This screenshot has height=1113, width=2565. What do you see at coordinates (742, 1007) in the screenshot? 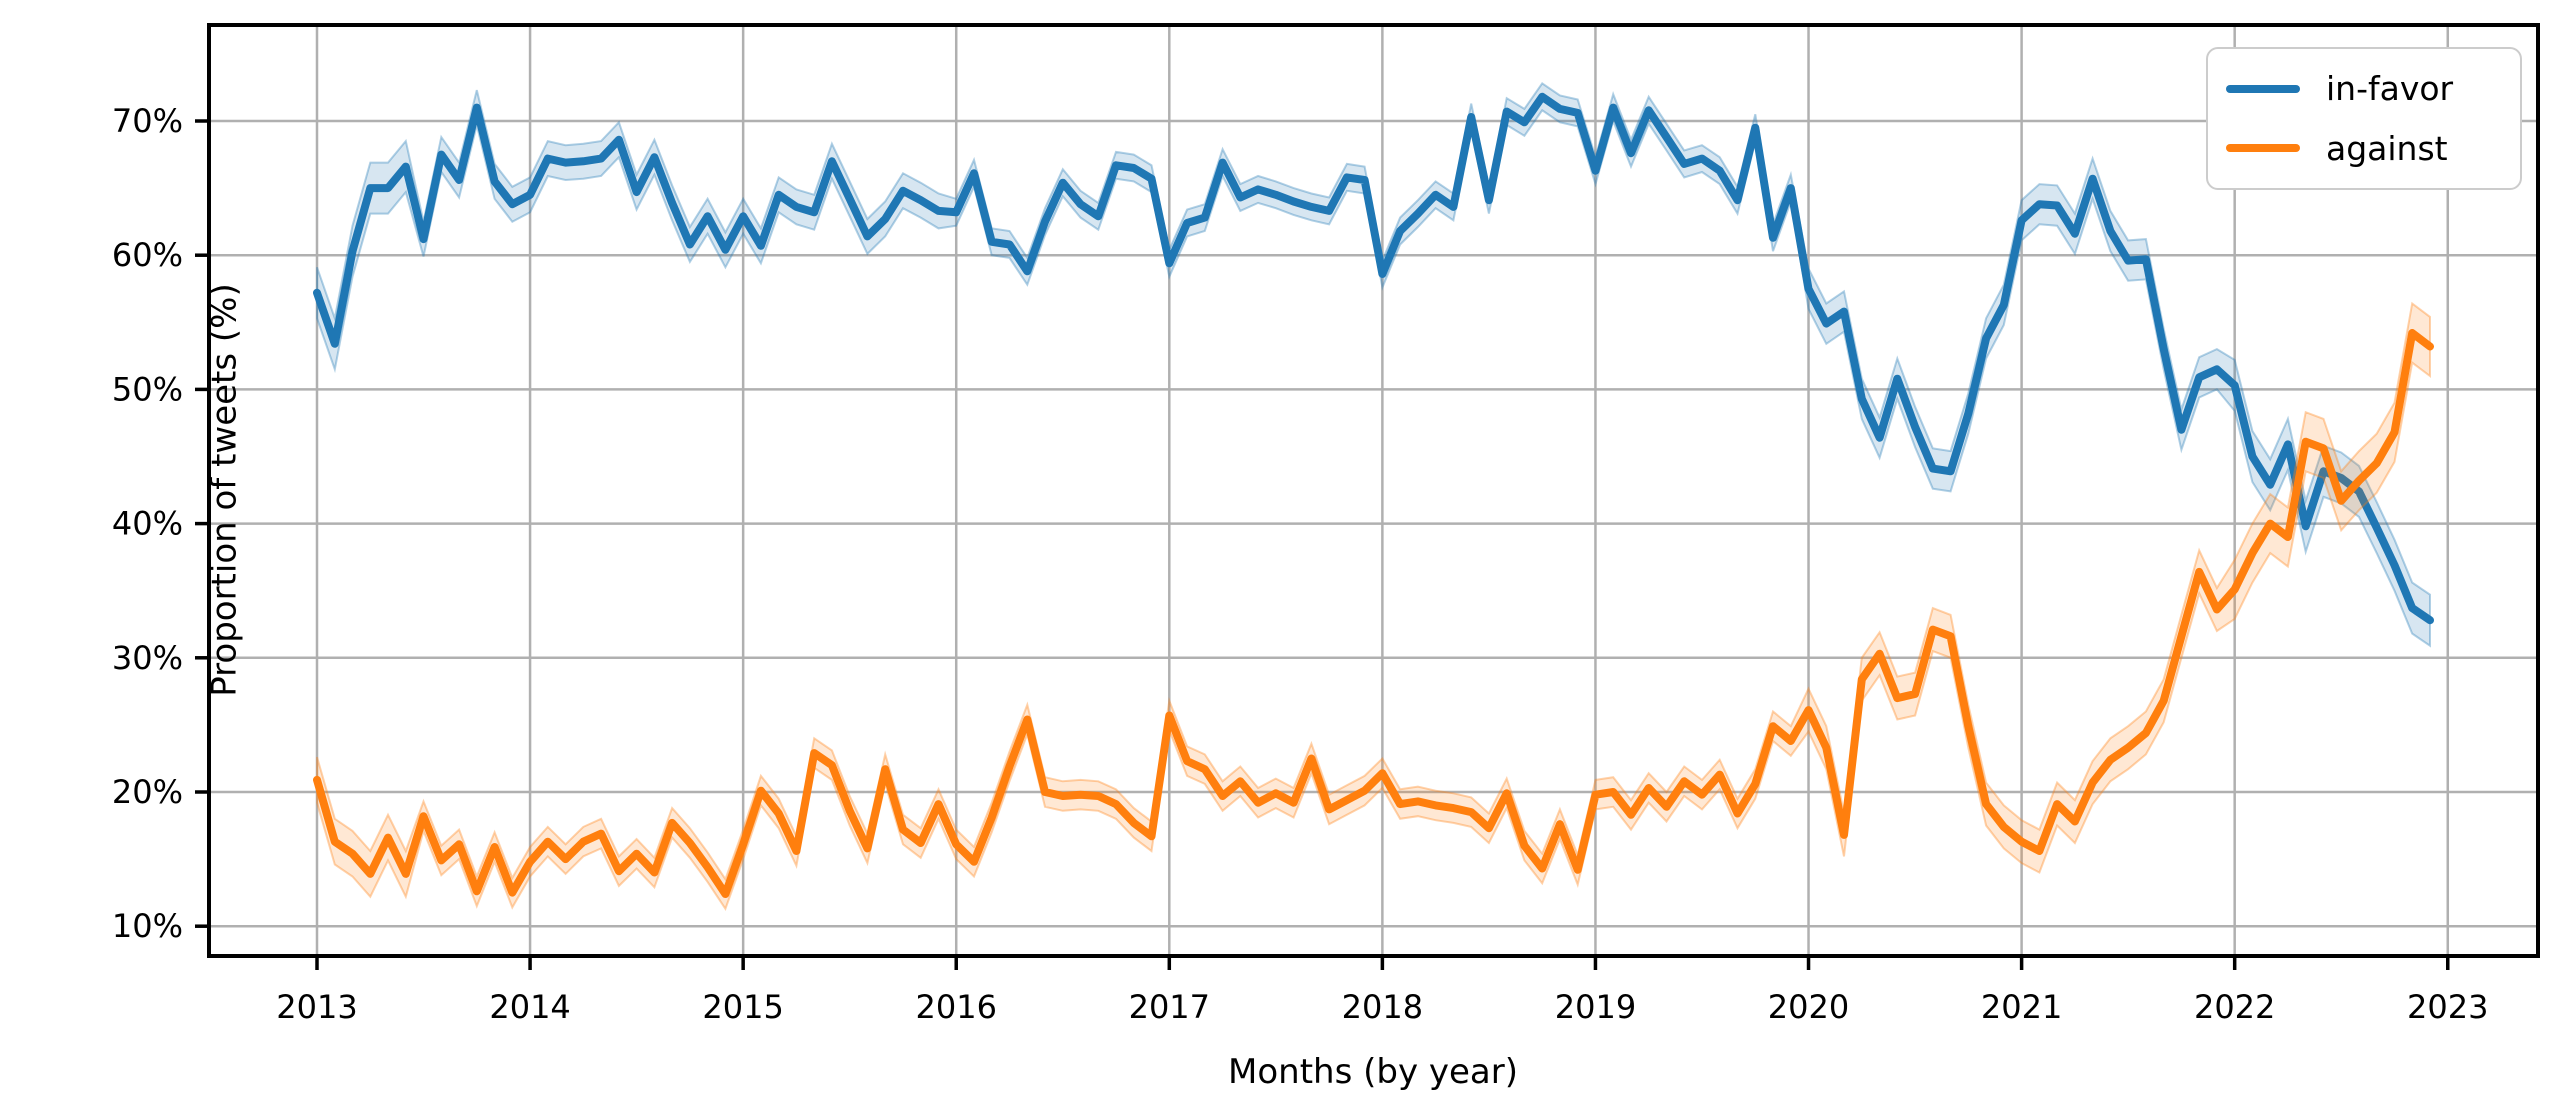
I see `x-tick-label: 2015` at bounding box center [742, 1007].